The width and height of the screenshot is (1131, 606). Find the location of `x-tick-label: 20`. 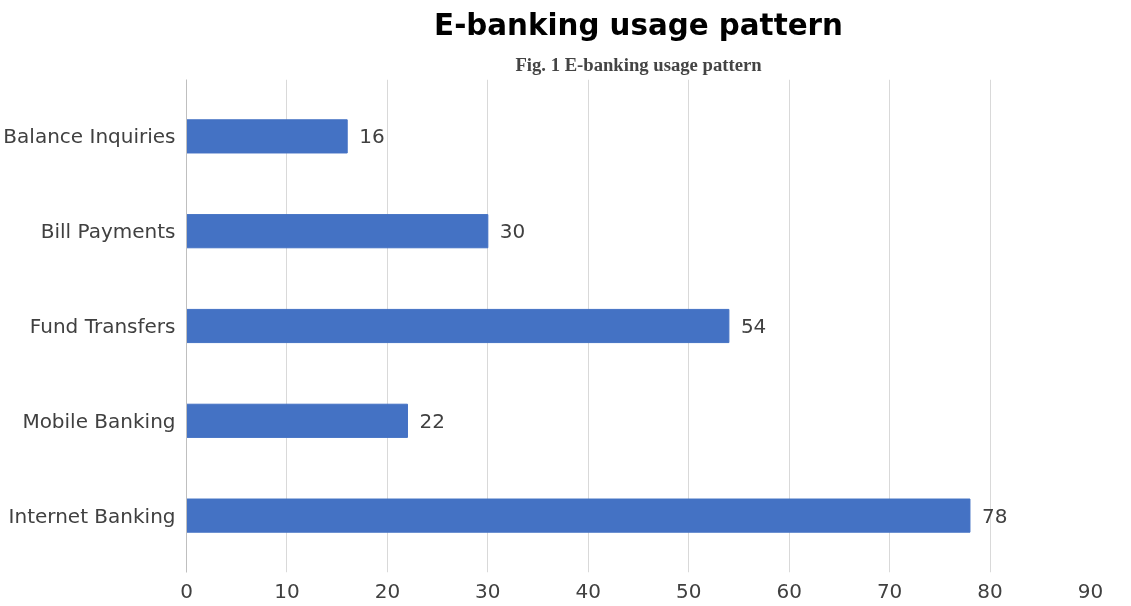

x-tick-label: 20 is located at coordinates (387, 590).